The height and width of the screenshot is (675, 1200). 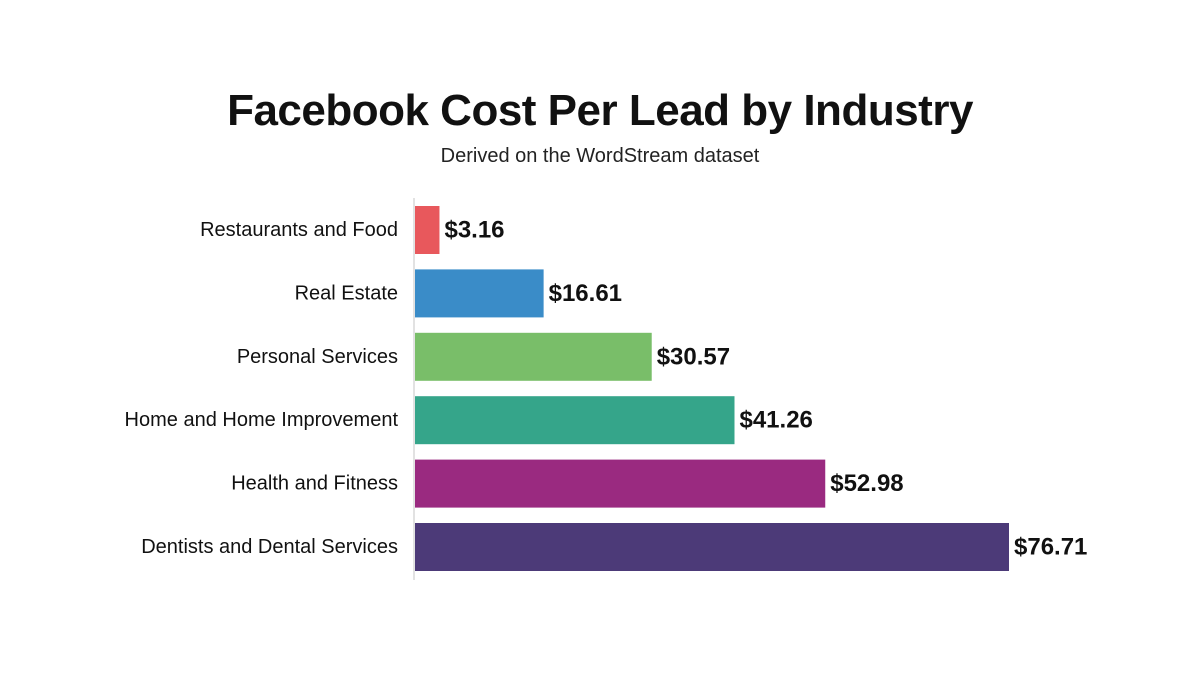 I want to click on value-label: $52.98, so click(x=866, y=483).